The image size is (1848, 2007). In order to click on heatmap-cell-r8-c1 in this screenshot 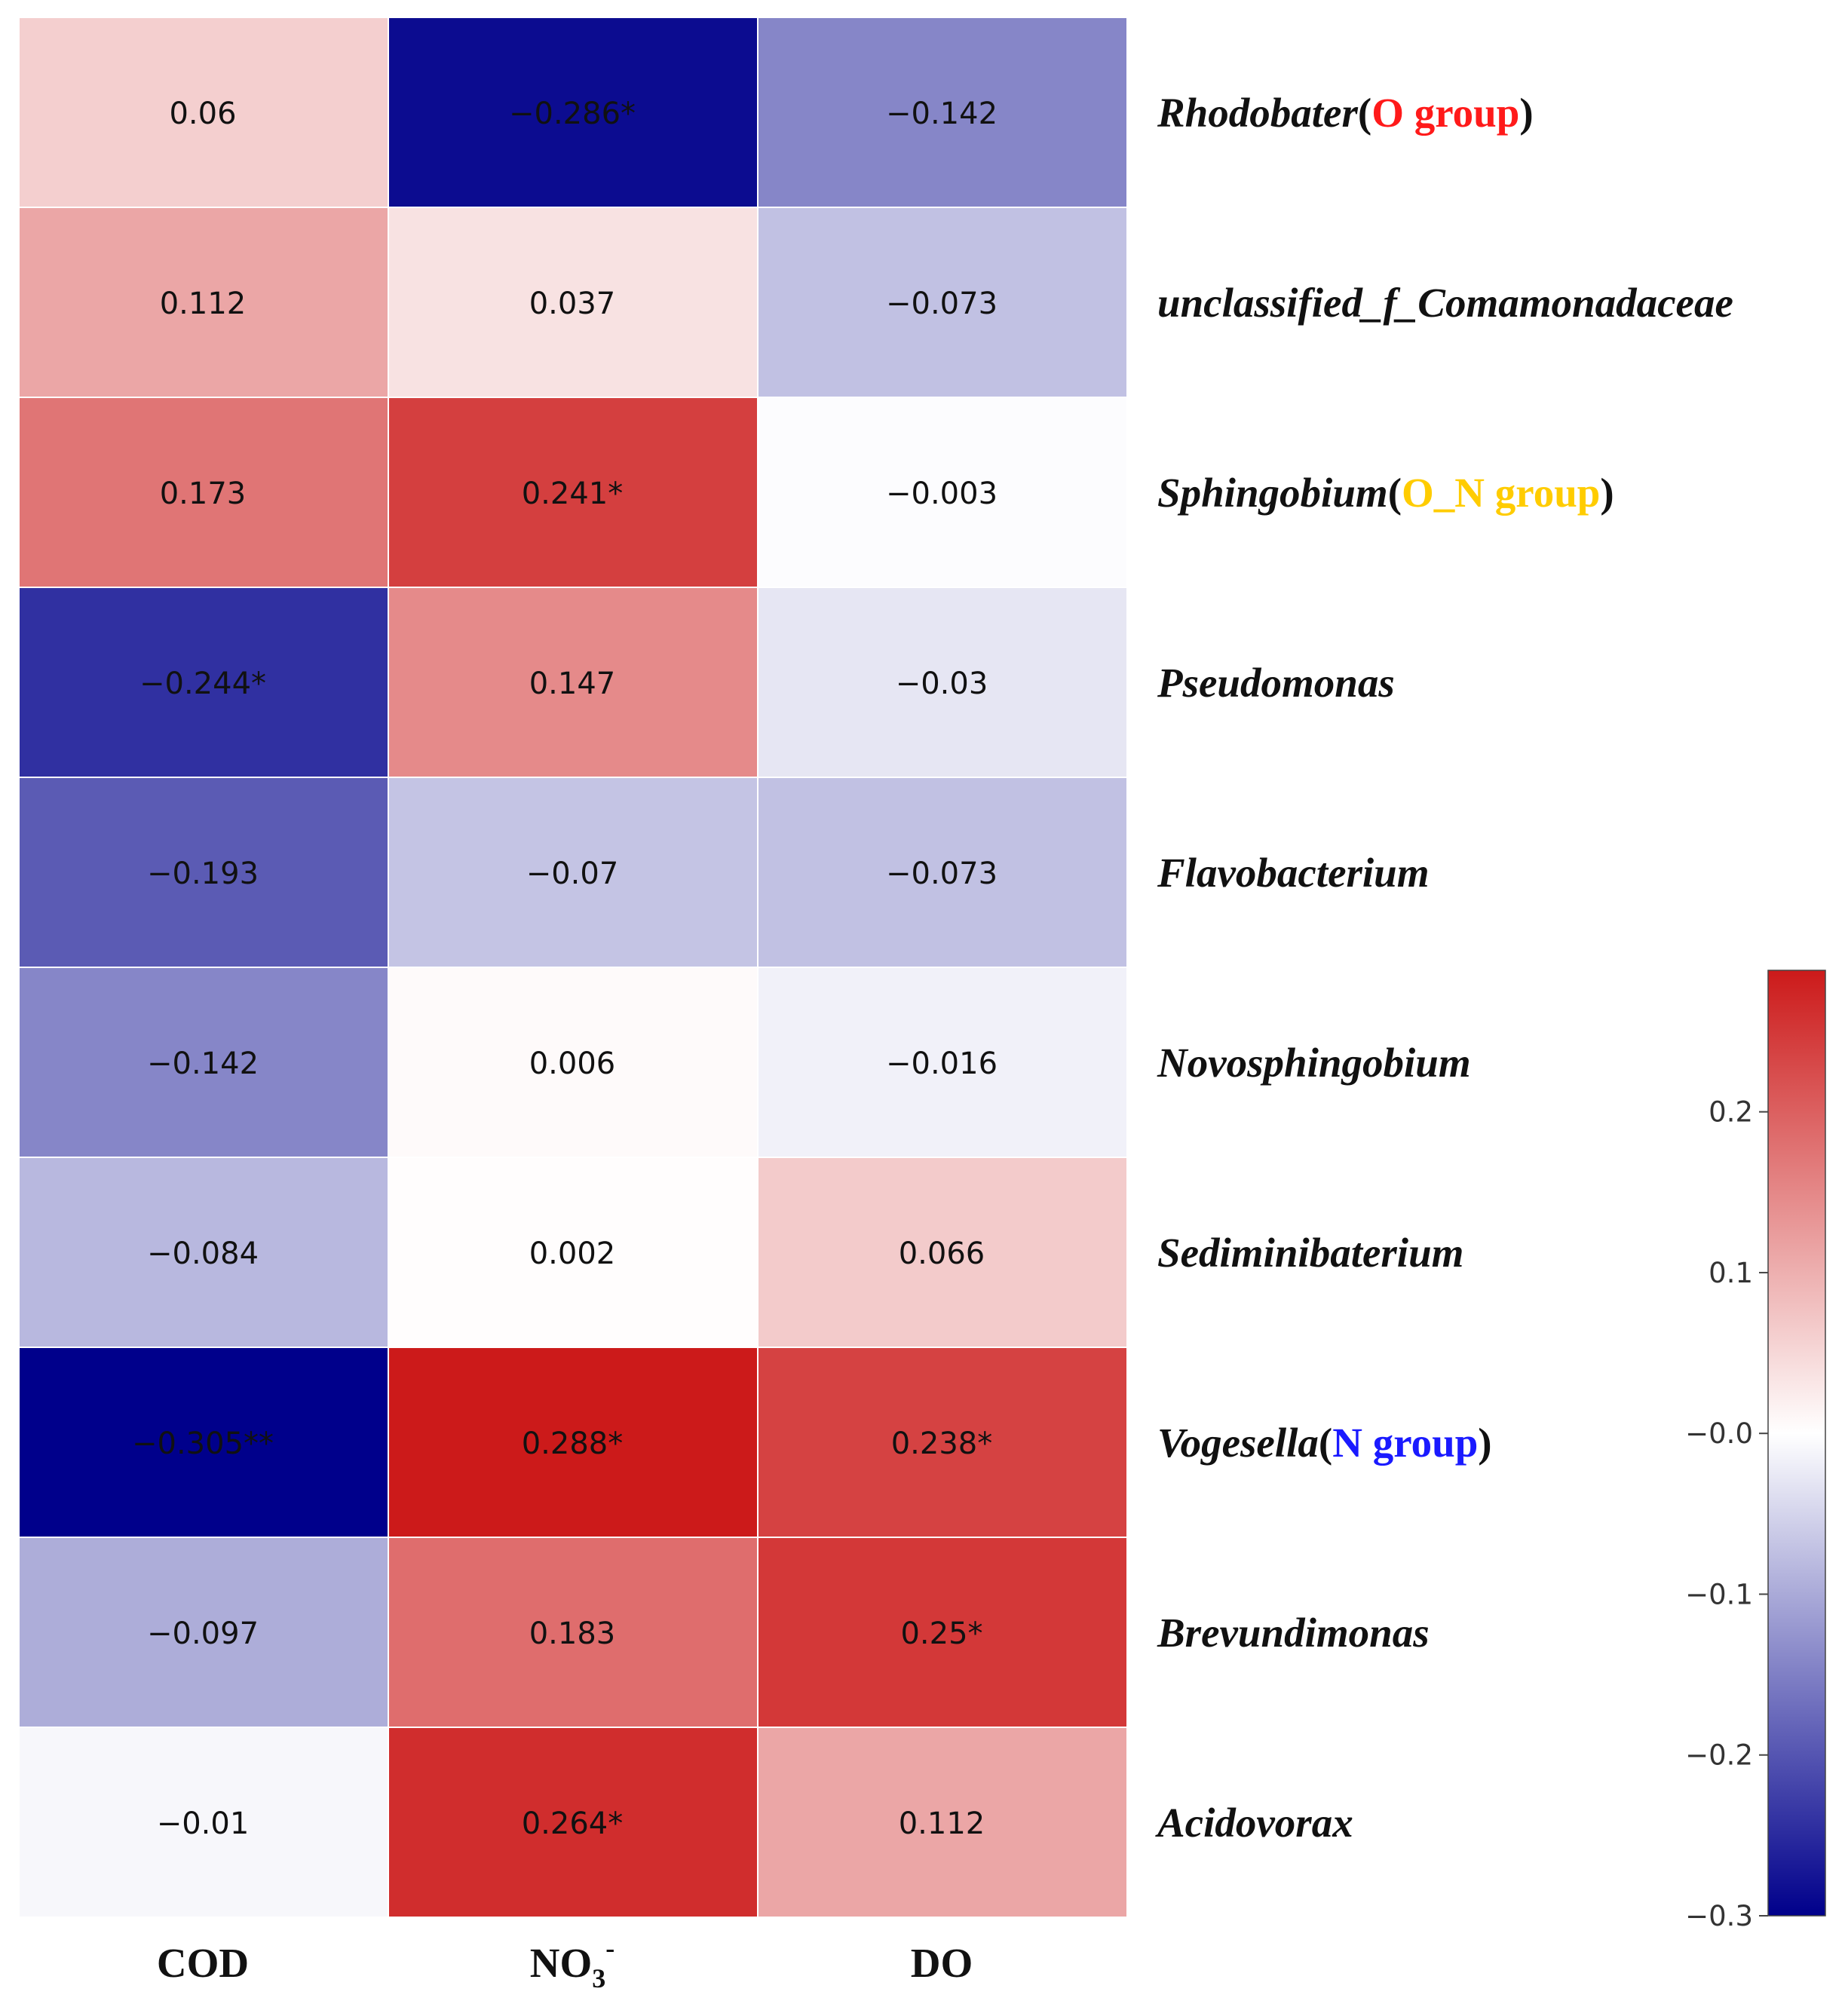, I will do `click(573, 1632)`.